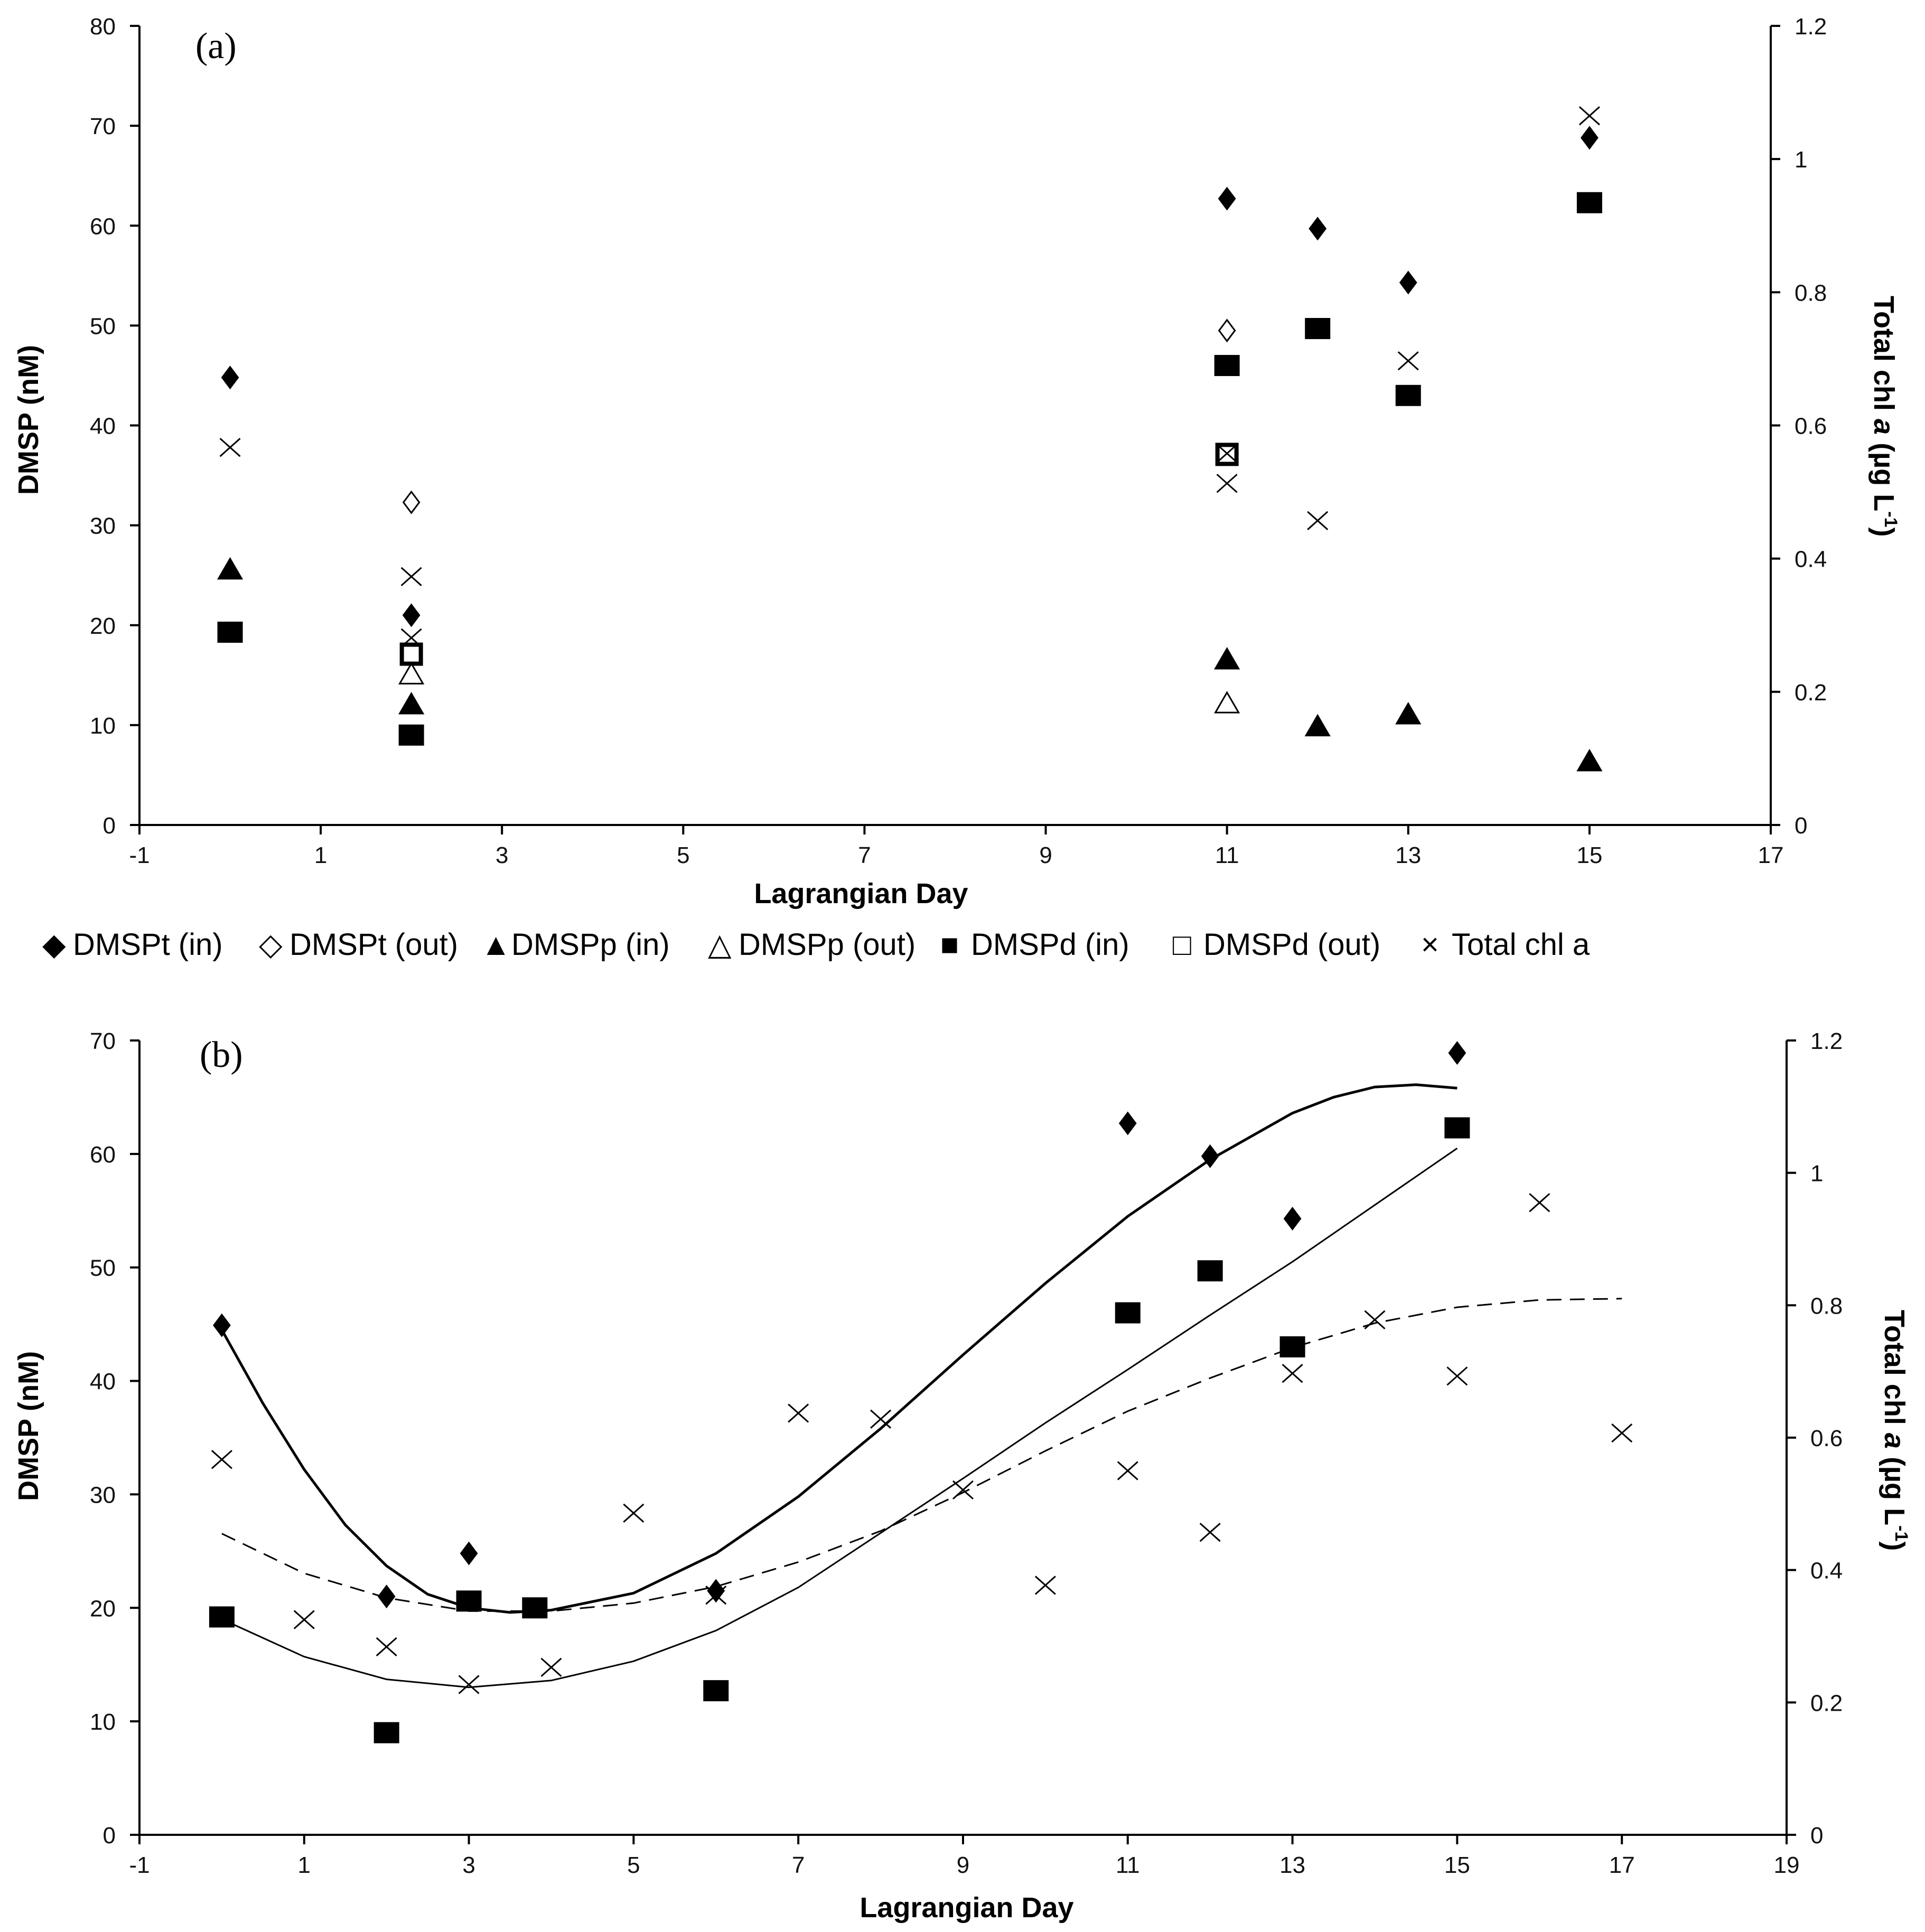 Image resolution: width=1925 pixels, height=1932 pixels. Describe the element at coordinates (1826, 1703) in the screenshot. I see `panel-b-y2-tick-label: 0.2` at that location.